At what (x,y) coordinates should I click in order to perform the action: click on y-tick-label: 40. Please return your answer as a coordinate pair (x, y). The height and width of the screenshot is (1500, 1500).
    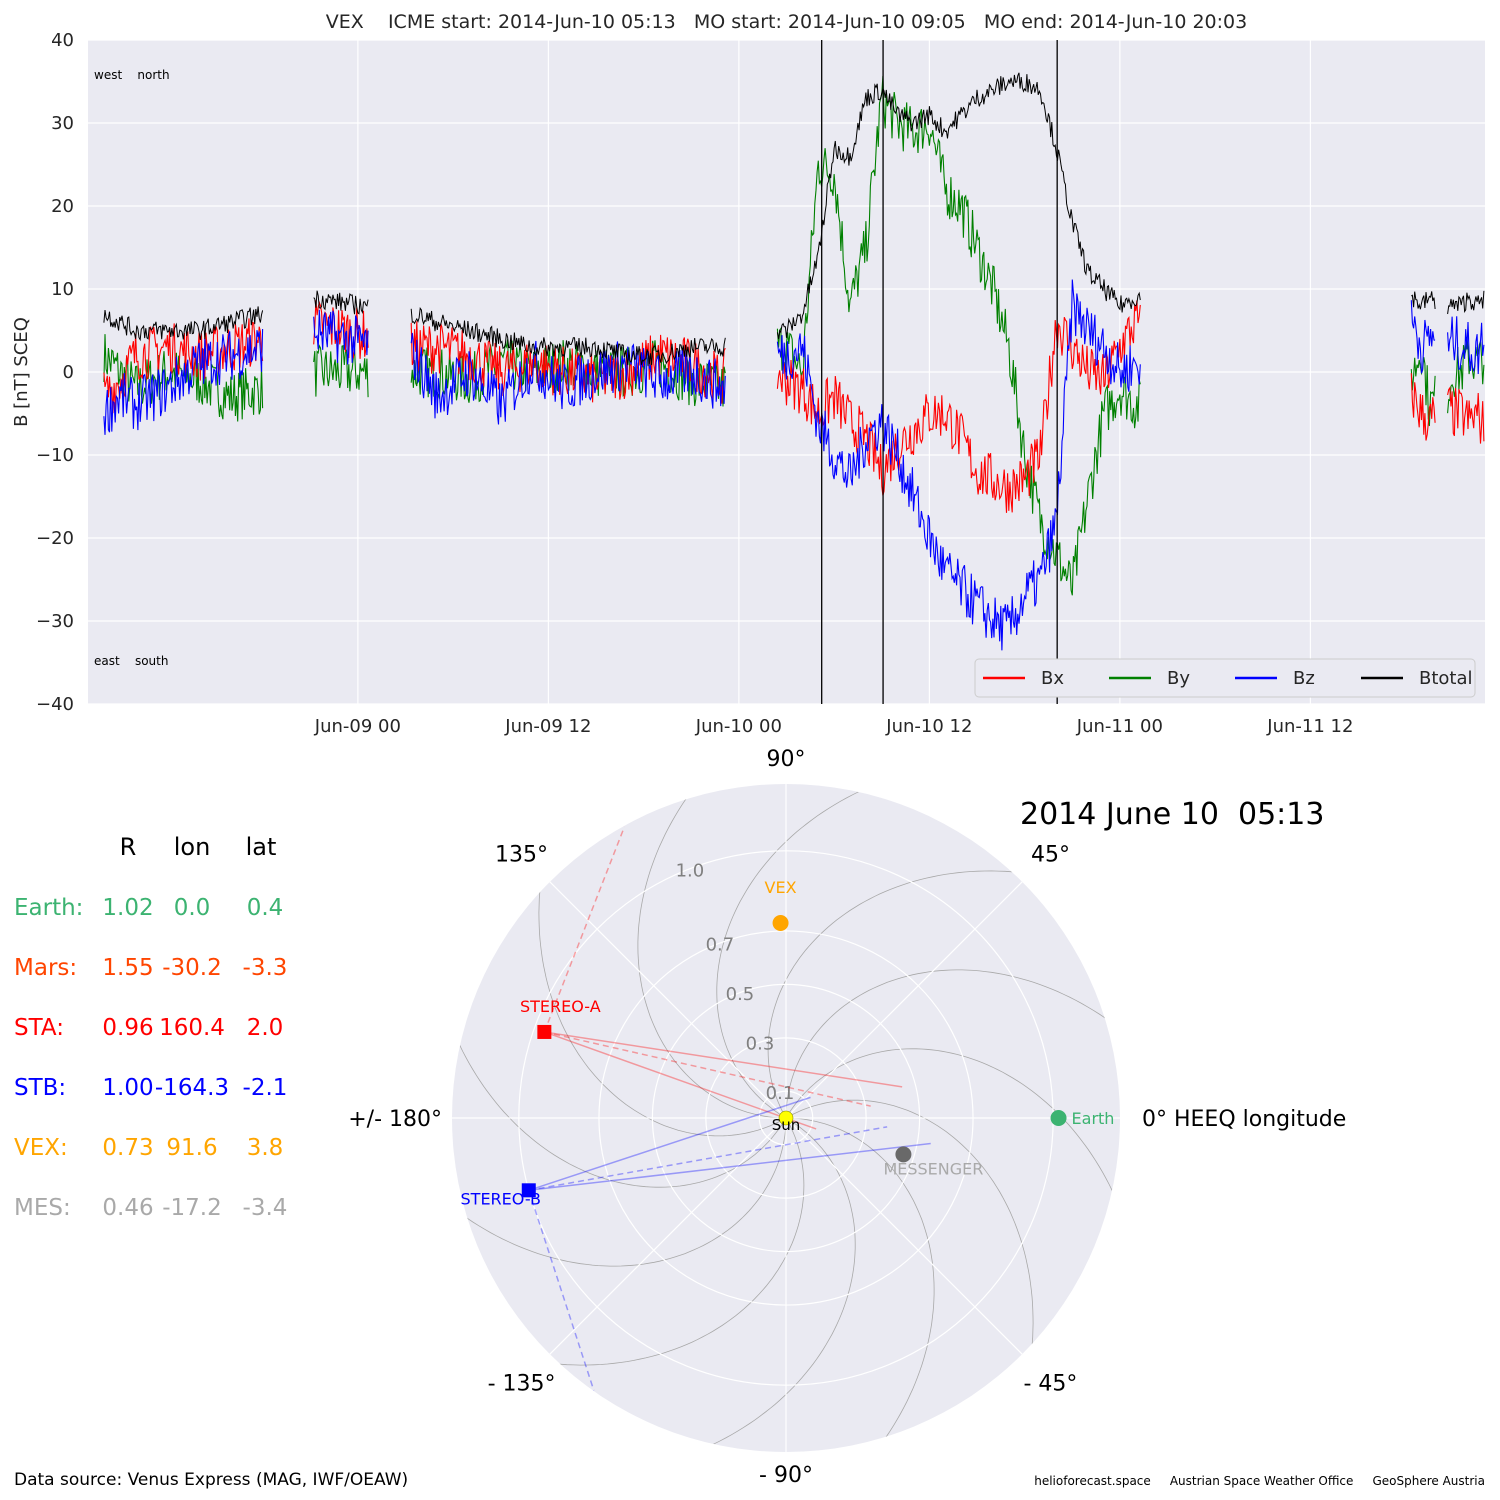
    Looking at the image, I should click on (62, 40).